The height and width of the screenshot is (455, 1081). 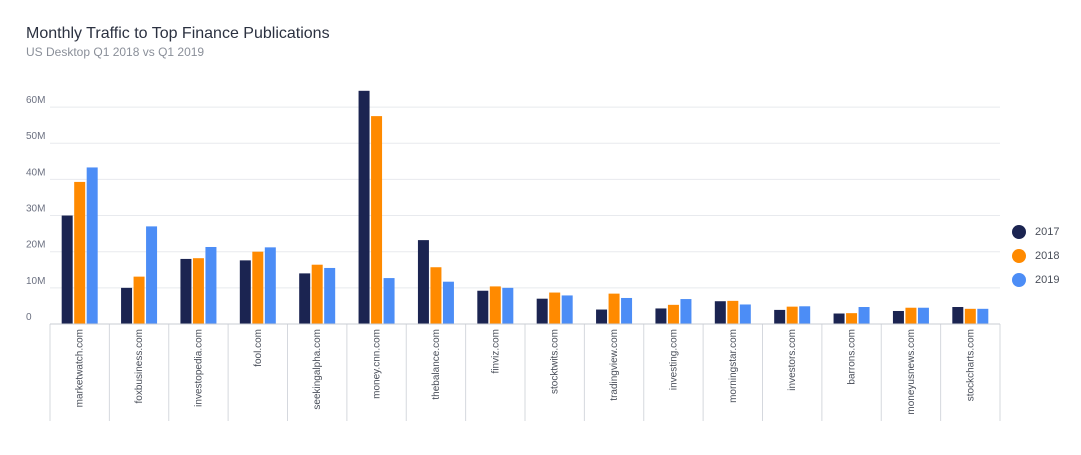 What do you see at coordinates (495, 305) in the screenshot?
I see `bar-2018-finviz-com` at bounding box center [495, 305].